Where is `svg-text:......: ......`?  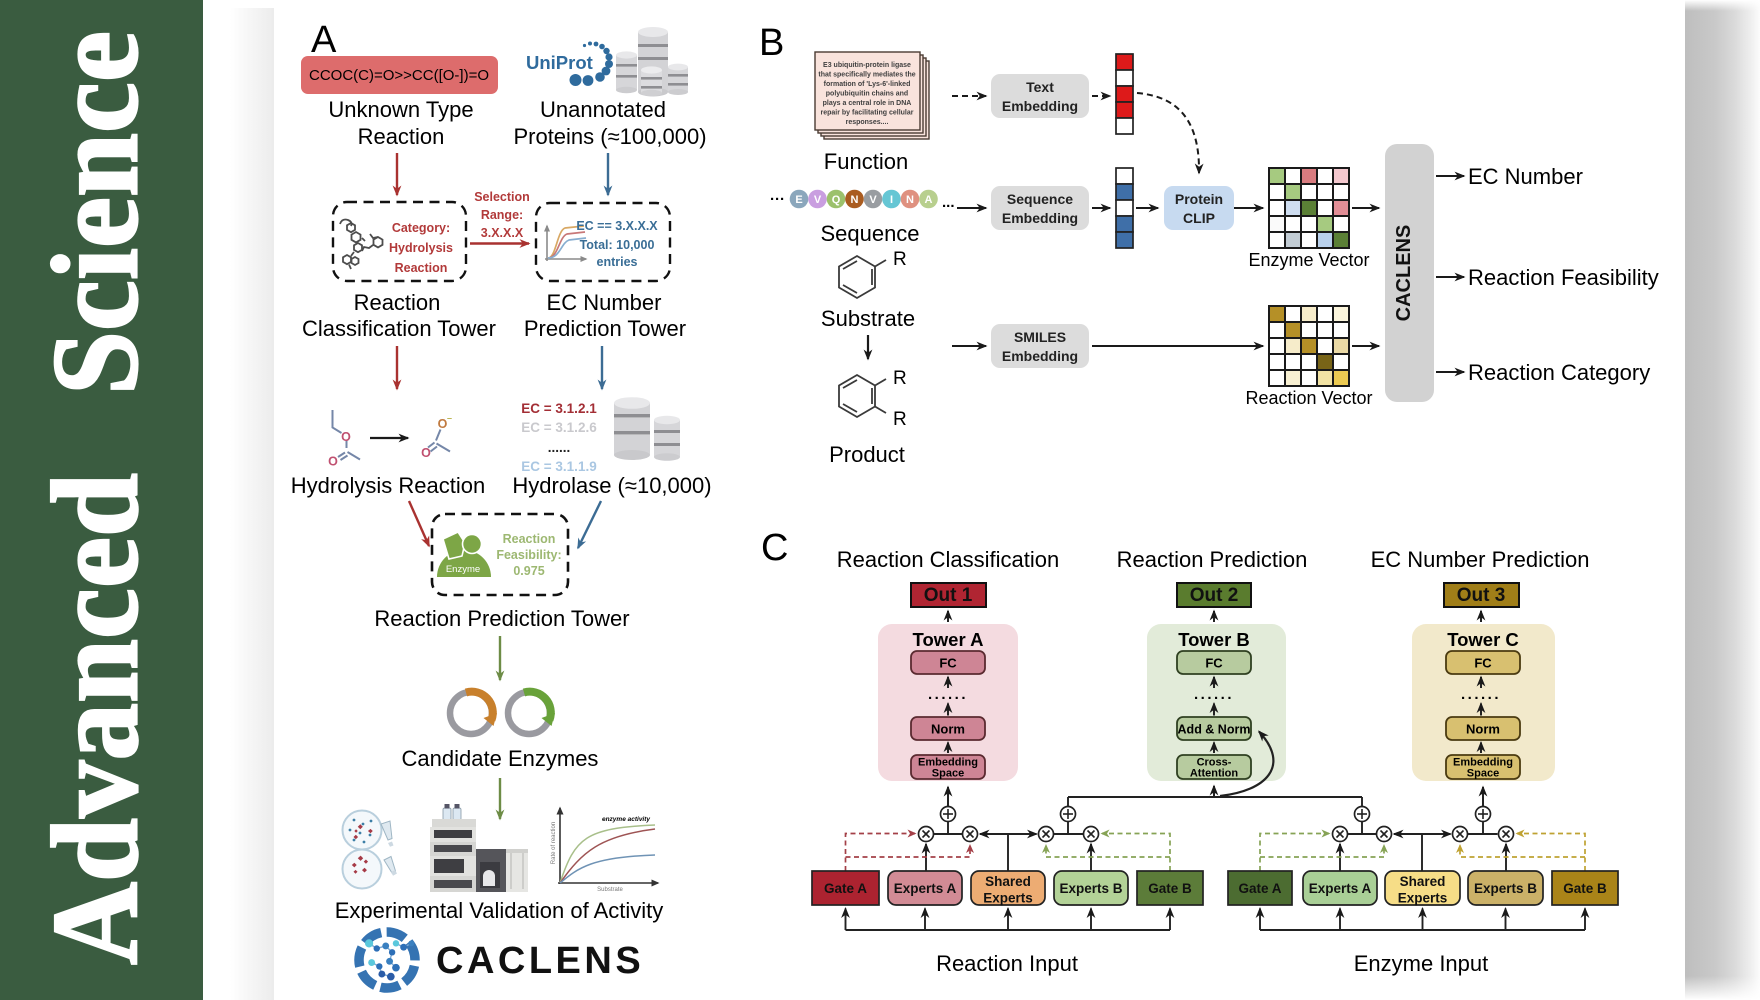 svg-text:......: ...... is located at coordinates (1214, 694).